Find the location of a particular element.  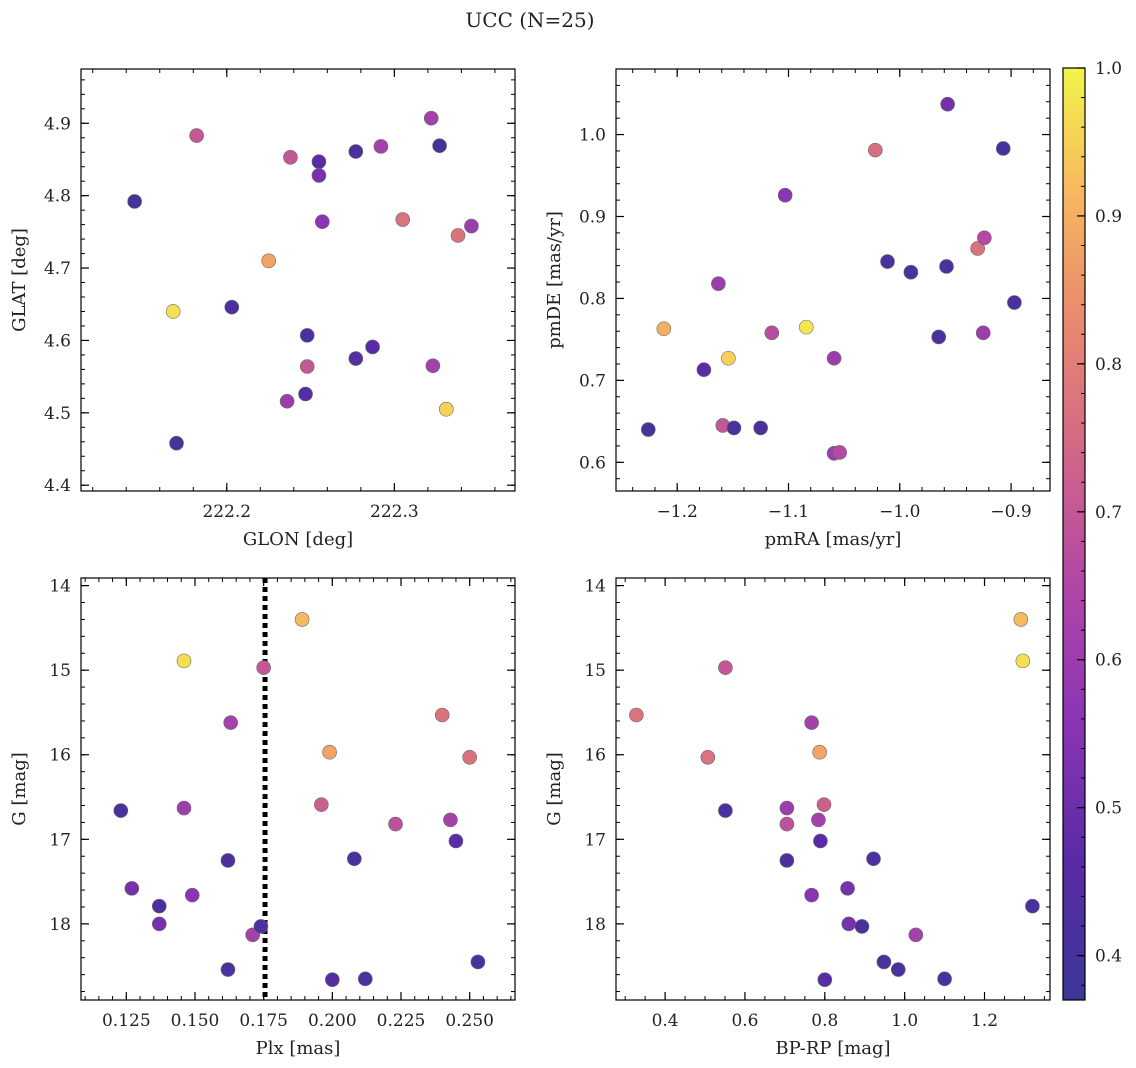

colorbar-tick-label: 0.5 is located at coordinates (1108, 809).